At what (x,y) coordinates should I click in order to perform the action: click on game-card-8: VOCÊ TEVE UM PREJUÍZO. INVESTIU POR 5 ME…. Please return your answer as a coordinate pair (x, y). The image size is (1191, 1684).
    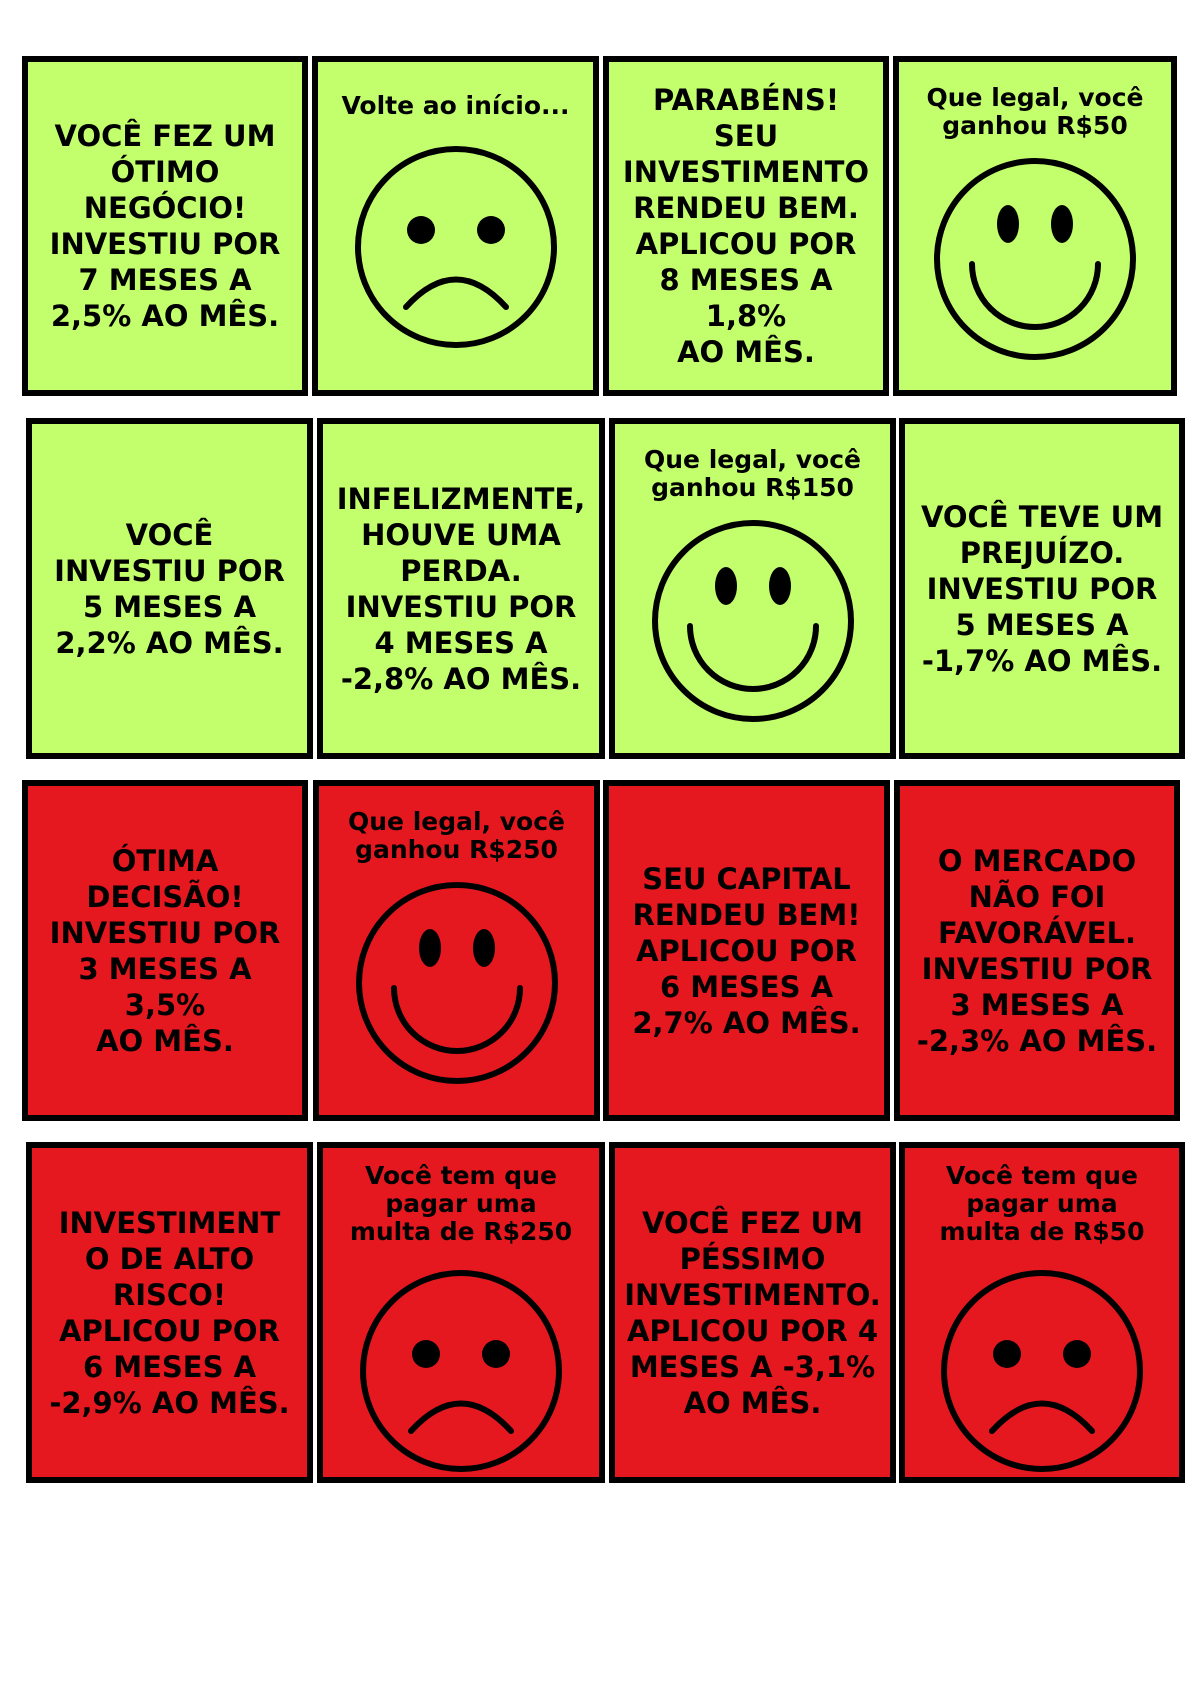
    Looking at the image, I should click on (1042, 588).